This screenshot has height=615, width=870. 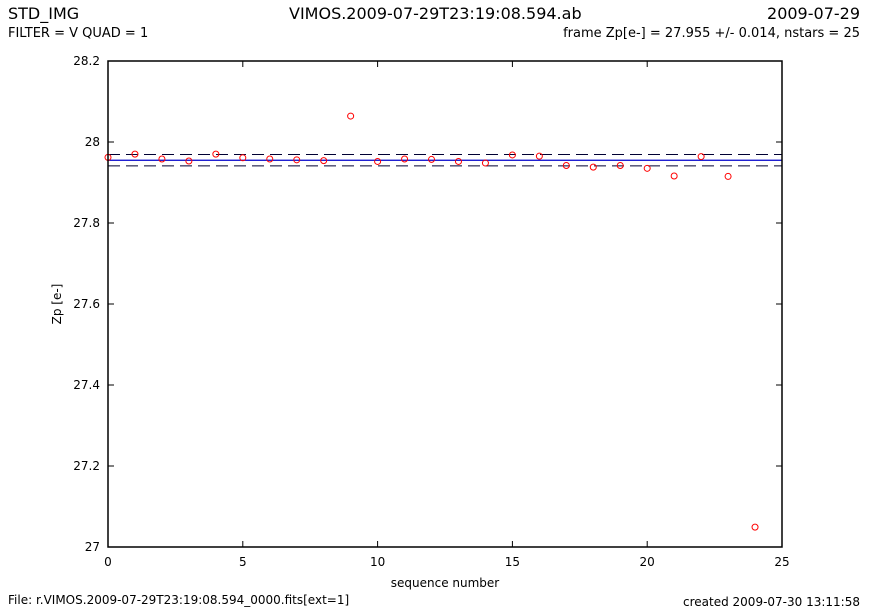 I want to click on x-tick-label: 15, so click(x=512, y=562).